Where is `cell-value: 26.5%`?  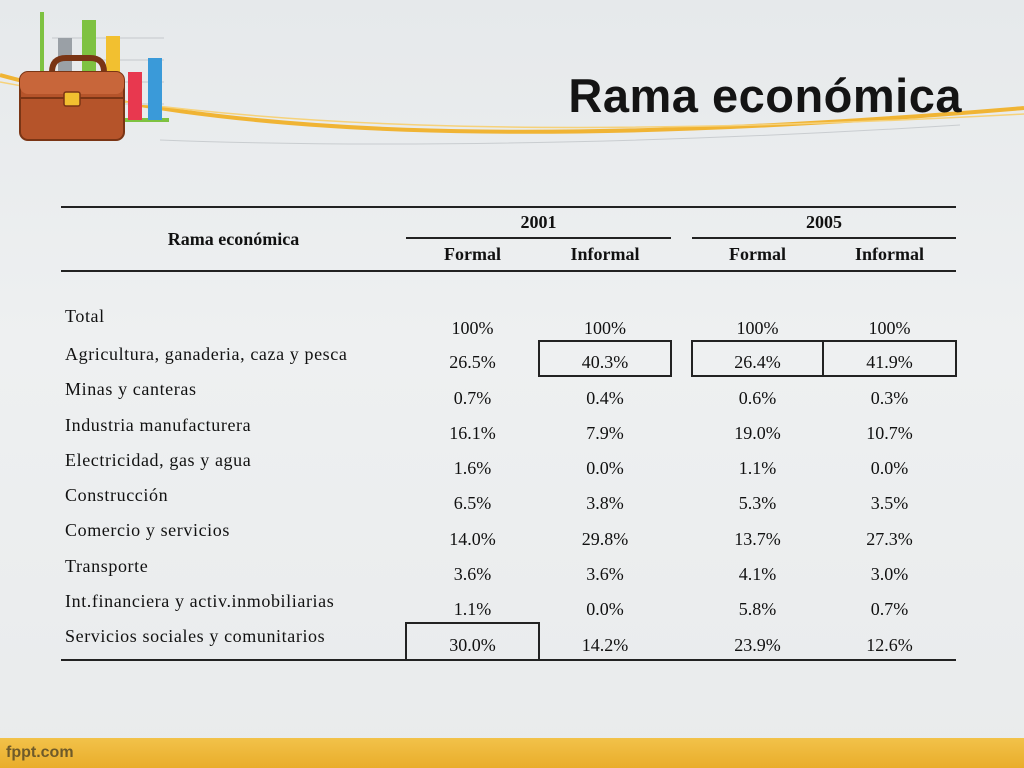 cell-value: 26.5% is located at coordinates (472, 362).